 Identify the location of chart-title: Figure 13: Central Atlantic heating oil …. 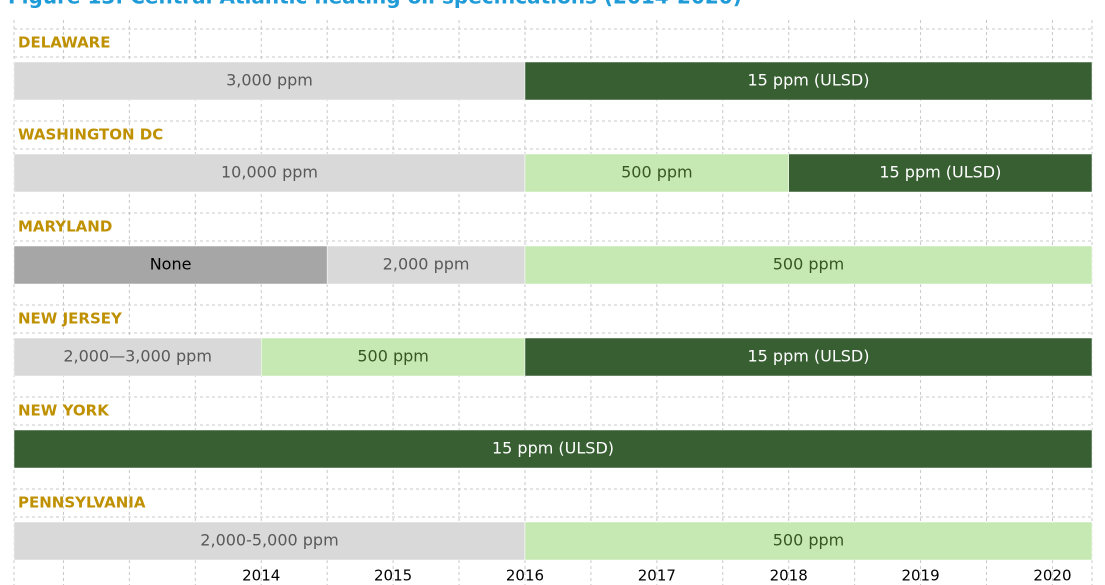
(375, 4).